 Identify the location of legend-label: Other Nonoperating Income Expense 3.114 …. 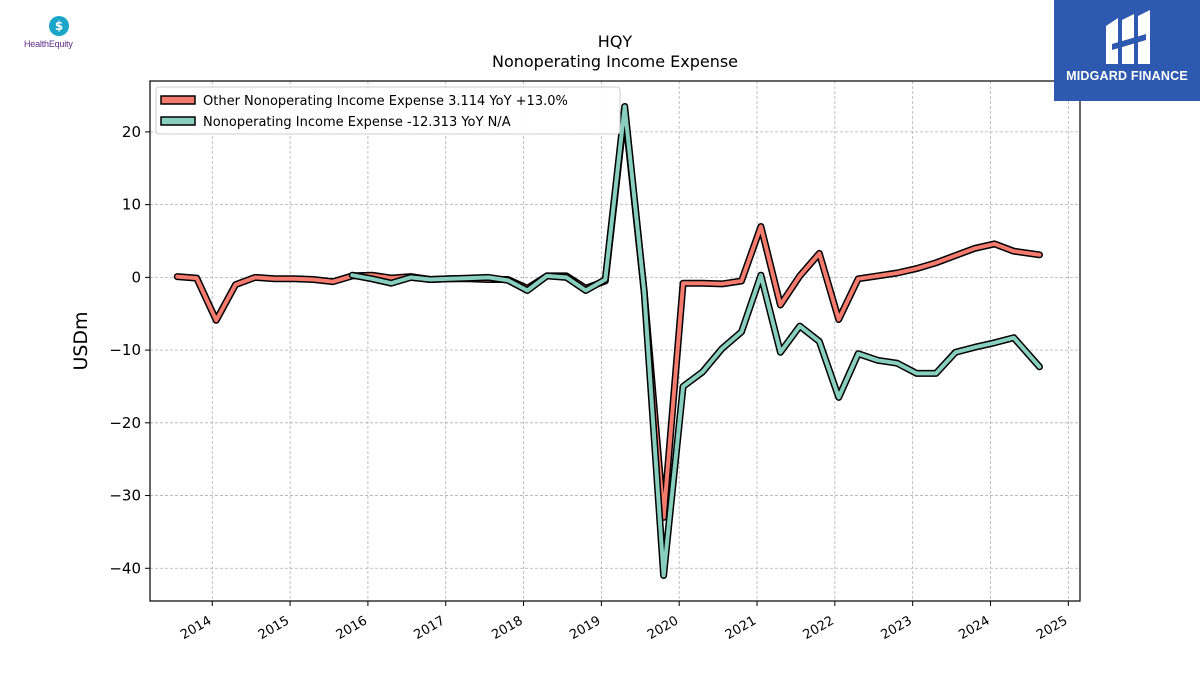
(385, 101).